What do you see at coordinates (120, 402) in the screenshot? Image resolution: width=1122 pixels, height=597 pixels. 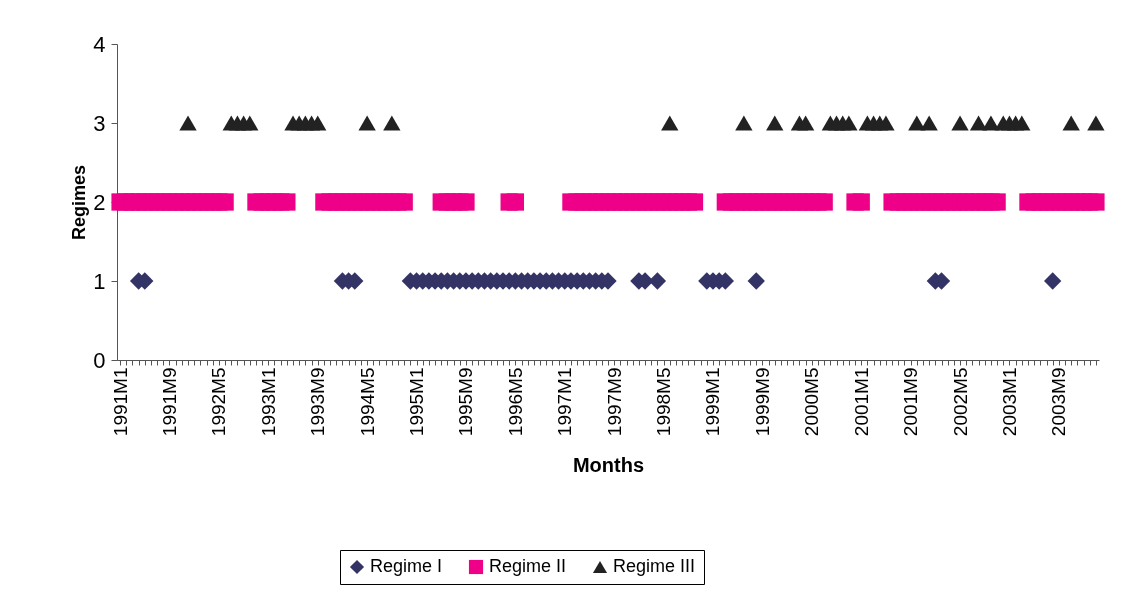 I see `x-tick-label: 1991M1` at bounding box center [120, 402].